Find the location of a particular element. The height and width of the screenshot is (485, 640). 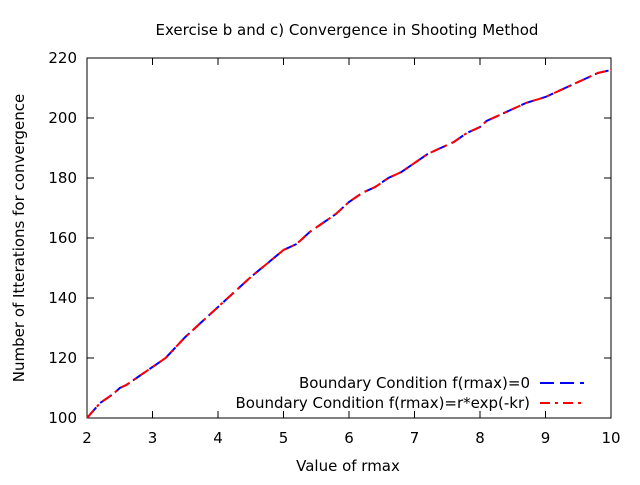

x-tick-label: 6 is located at coordinates (349, 438).